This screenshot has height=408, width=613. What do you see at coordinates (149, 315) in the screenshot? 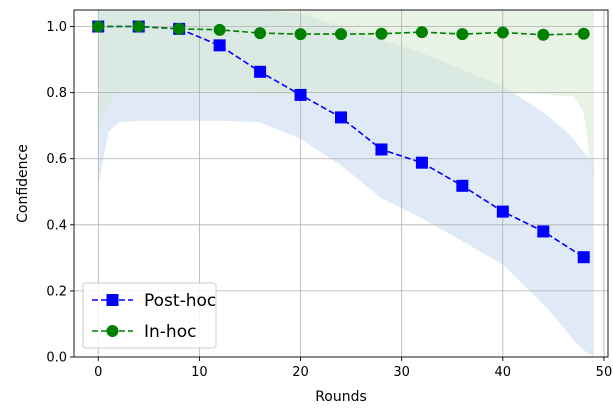
I see `legend: Post-hoc In-hoc` at bounding box center [149, 315].